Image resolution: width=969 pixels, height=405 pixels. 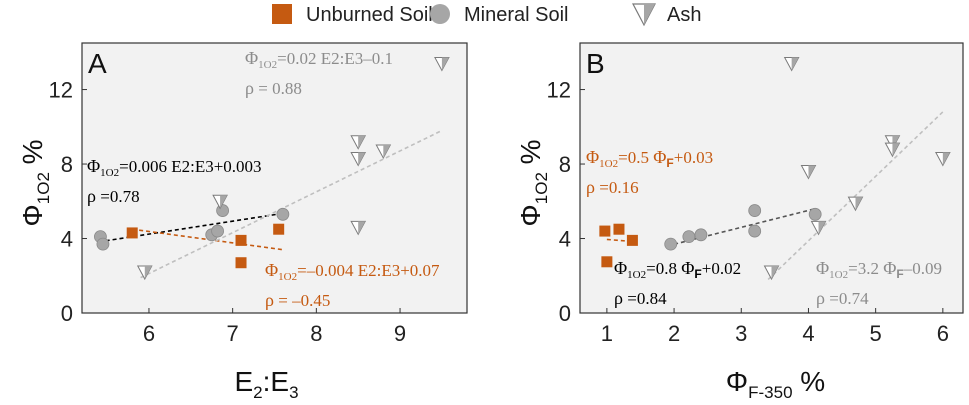 I want to click on y-tick-label: 8, so click(x=565, y=164).